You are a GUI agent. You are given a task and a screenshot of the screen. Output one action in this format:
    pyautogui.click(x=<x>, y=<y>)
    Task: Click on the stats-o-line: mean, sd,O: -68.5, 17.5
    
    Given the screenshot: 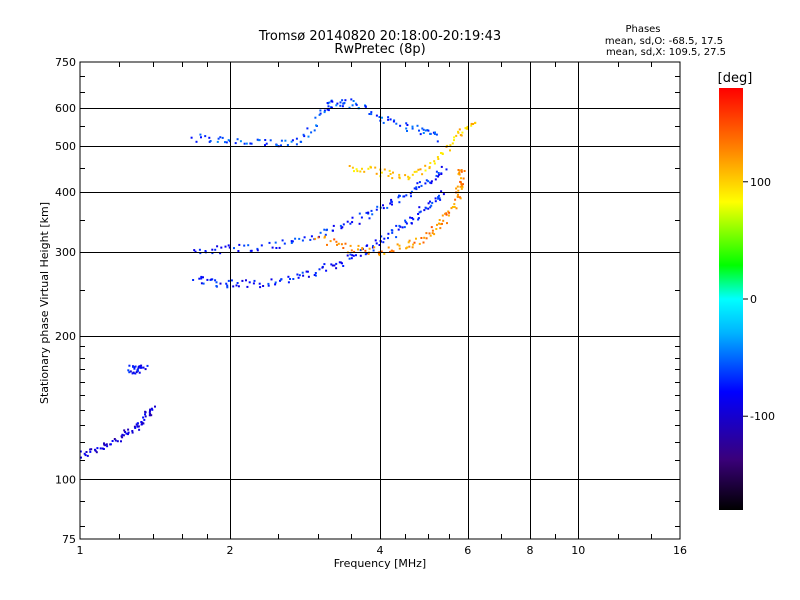 What is the action you would take?
    pyautogui.click(x=664, y=41)
    